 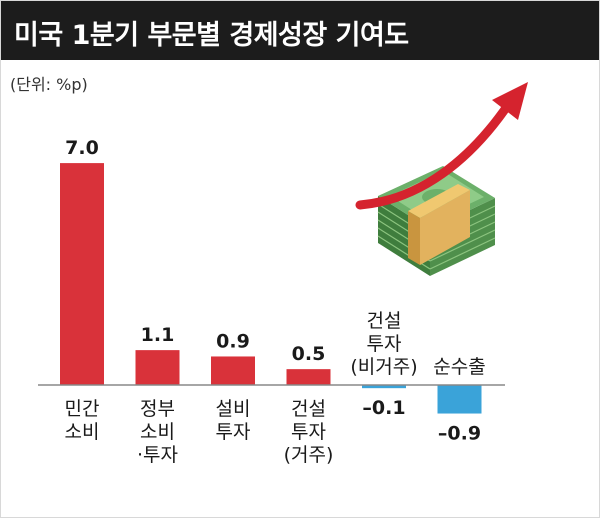 I want to click on value-label: 0.5, so click(x=309, y=354).